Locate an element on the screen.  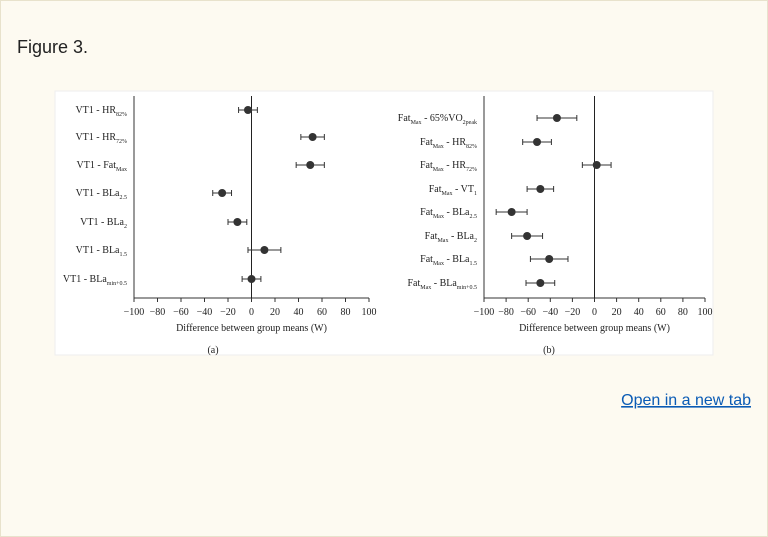
y-tick-label: VT1 - BLa1.5 is located at coordinates (101, 251).